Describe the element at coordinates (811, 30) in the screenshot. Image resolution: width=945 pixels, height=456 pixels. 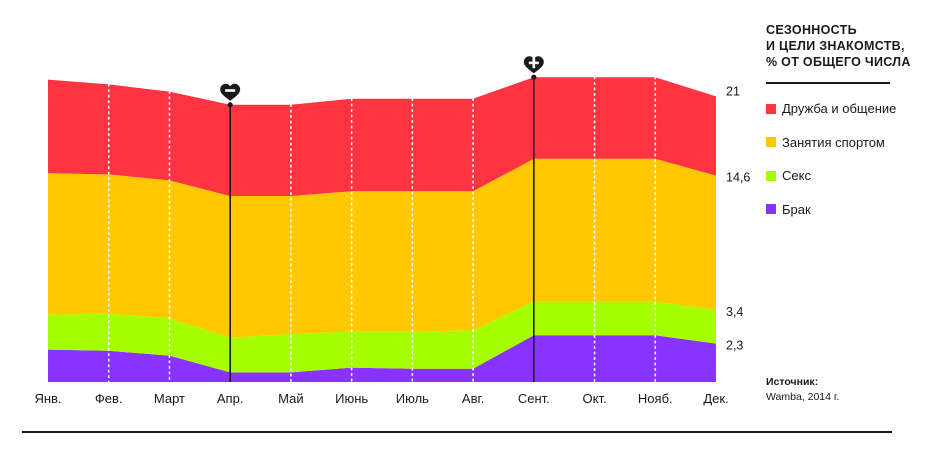
I see `legend-title-line: СЕЗОННОСТЬ` at that location.